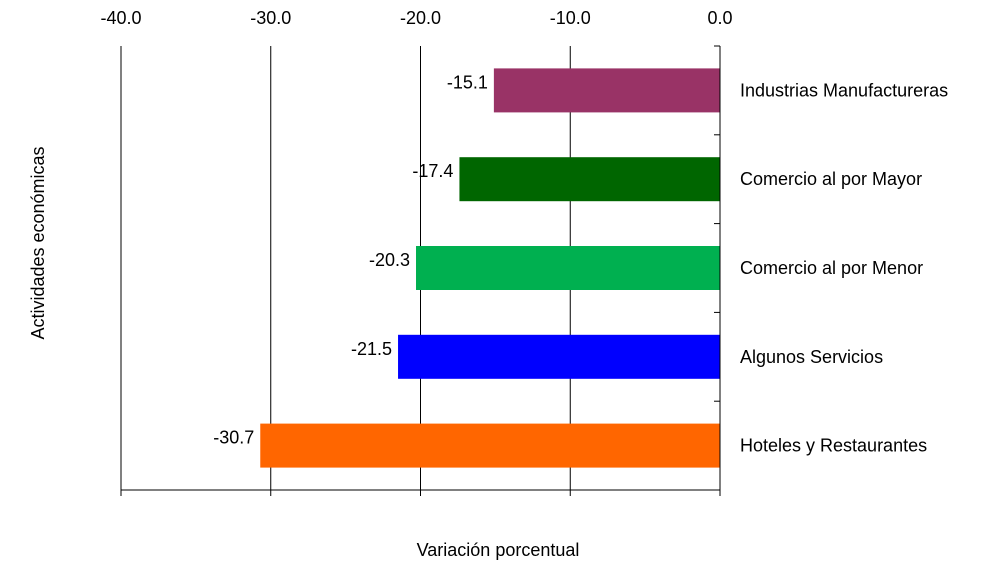 Image resolution: width=997 pixels, height=562 pixels. What do you see at coordinates (233, 438) in the screenshot?
I see `value-label: -30.7` at bounding box center [233, 438].